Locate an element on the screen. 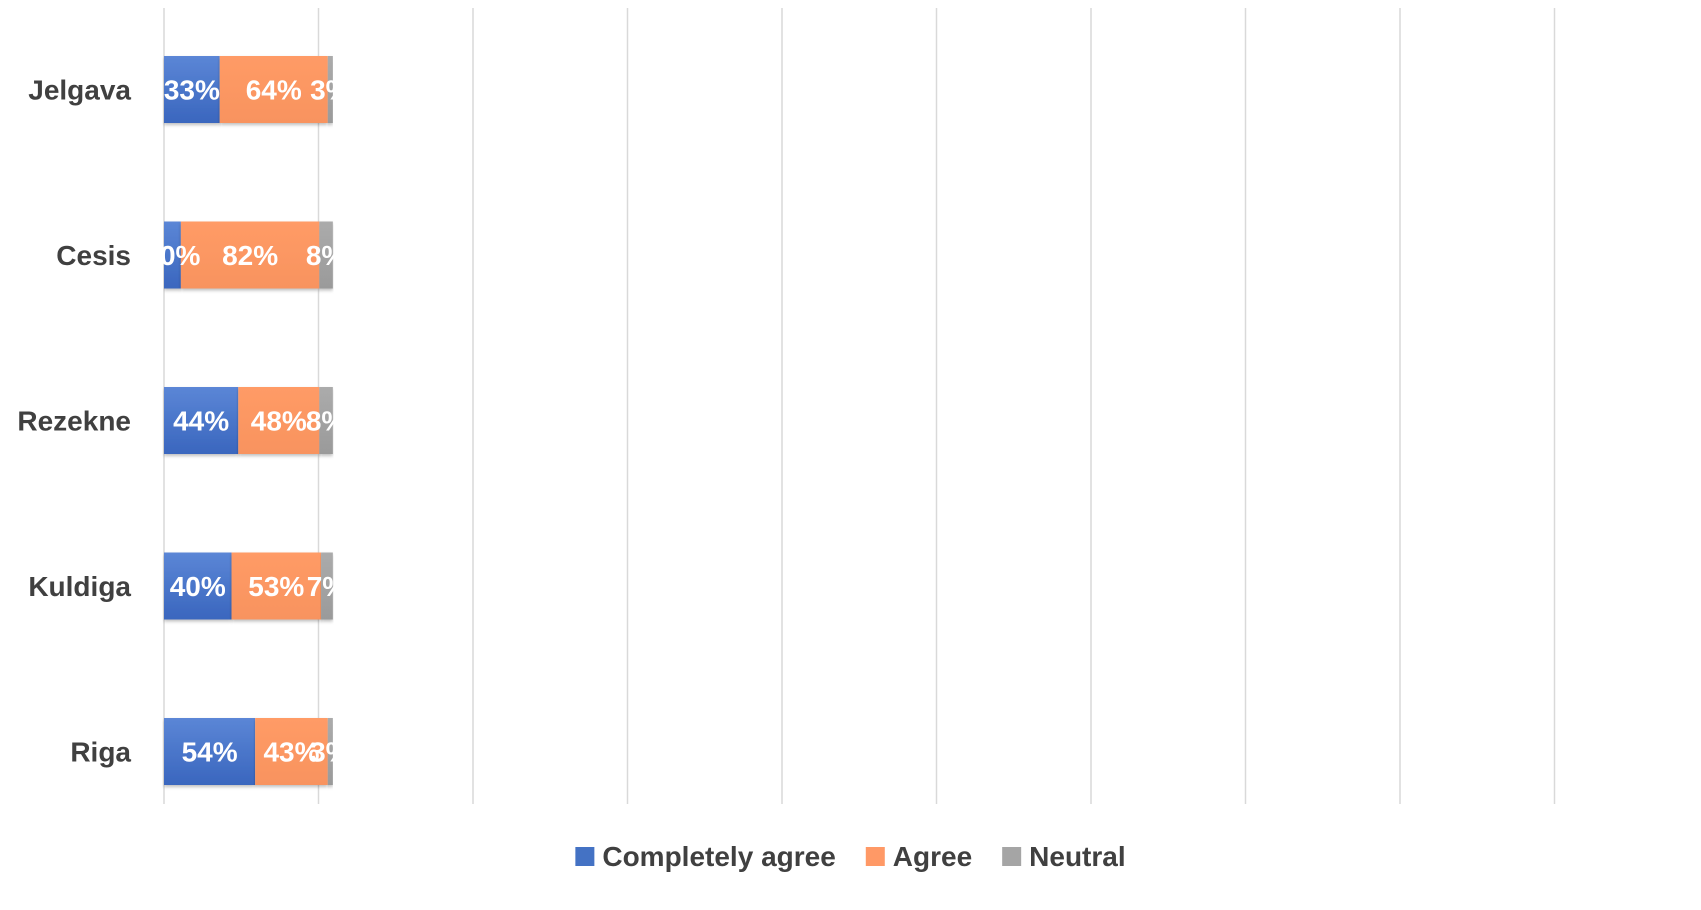  legend: Completely agree Agree Neutral is located at coordinates (850, 856).